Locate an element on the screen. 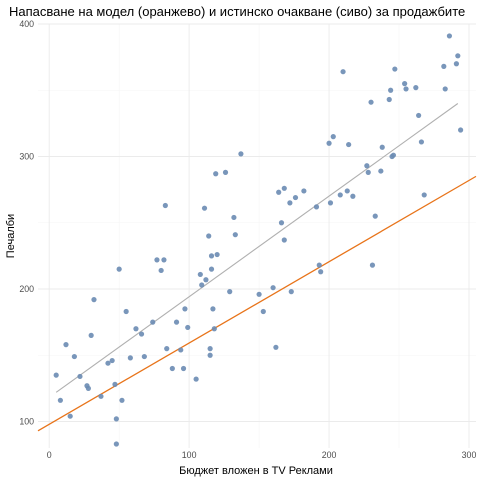 This screenshot has height=480, width=480. x-tick-label: 200 is located at coordinates (329, 455).